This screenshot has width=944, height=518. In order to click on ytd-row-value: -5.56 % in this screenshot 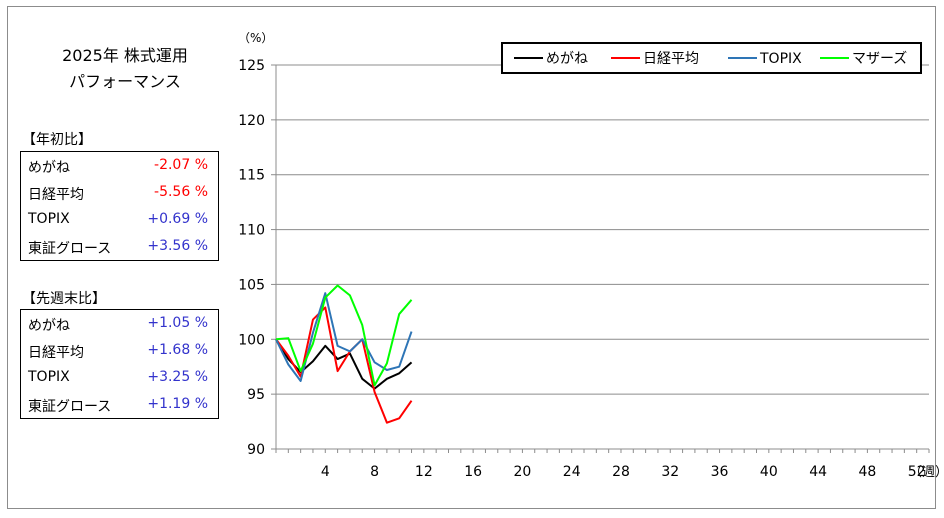, I will do `click(181, 192)`.